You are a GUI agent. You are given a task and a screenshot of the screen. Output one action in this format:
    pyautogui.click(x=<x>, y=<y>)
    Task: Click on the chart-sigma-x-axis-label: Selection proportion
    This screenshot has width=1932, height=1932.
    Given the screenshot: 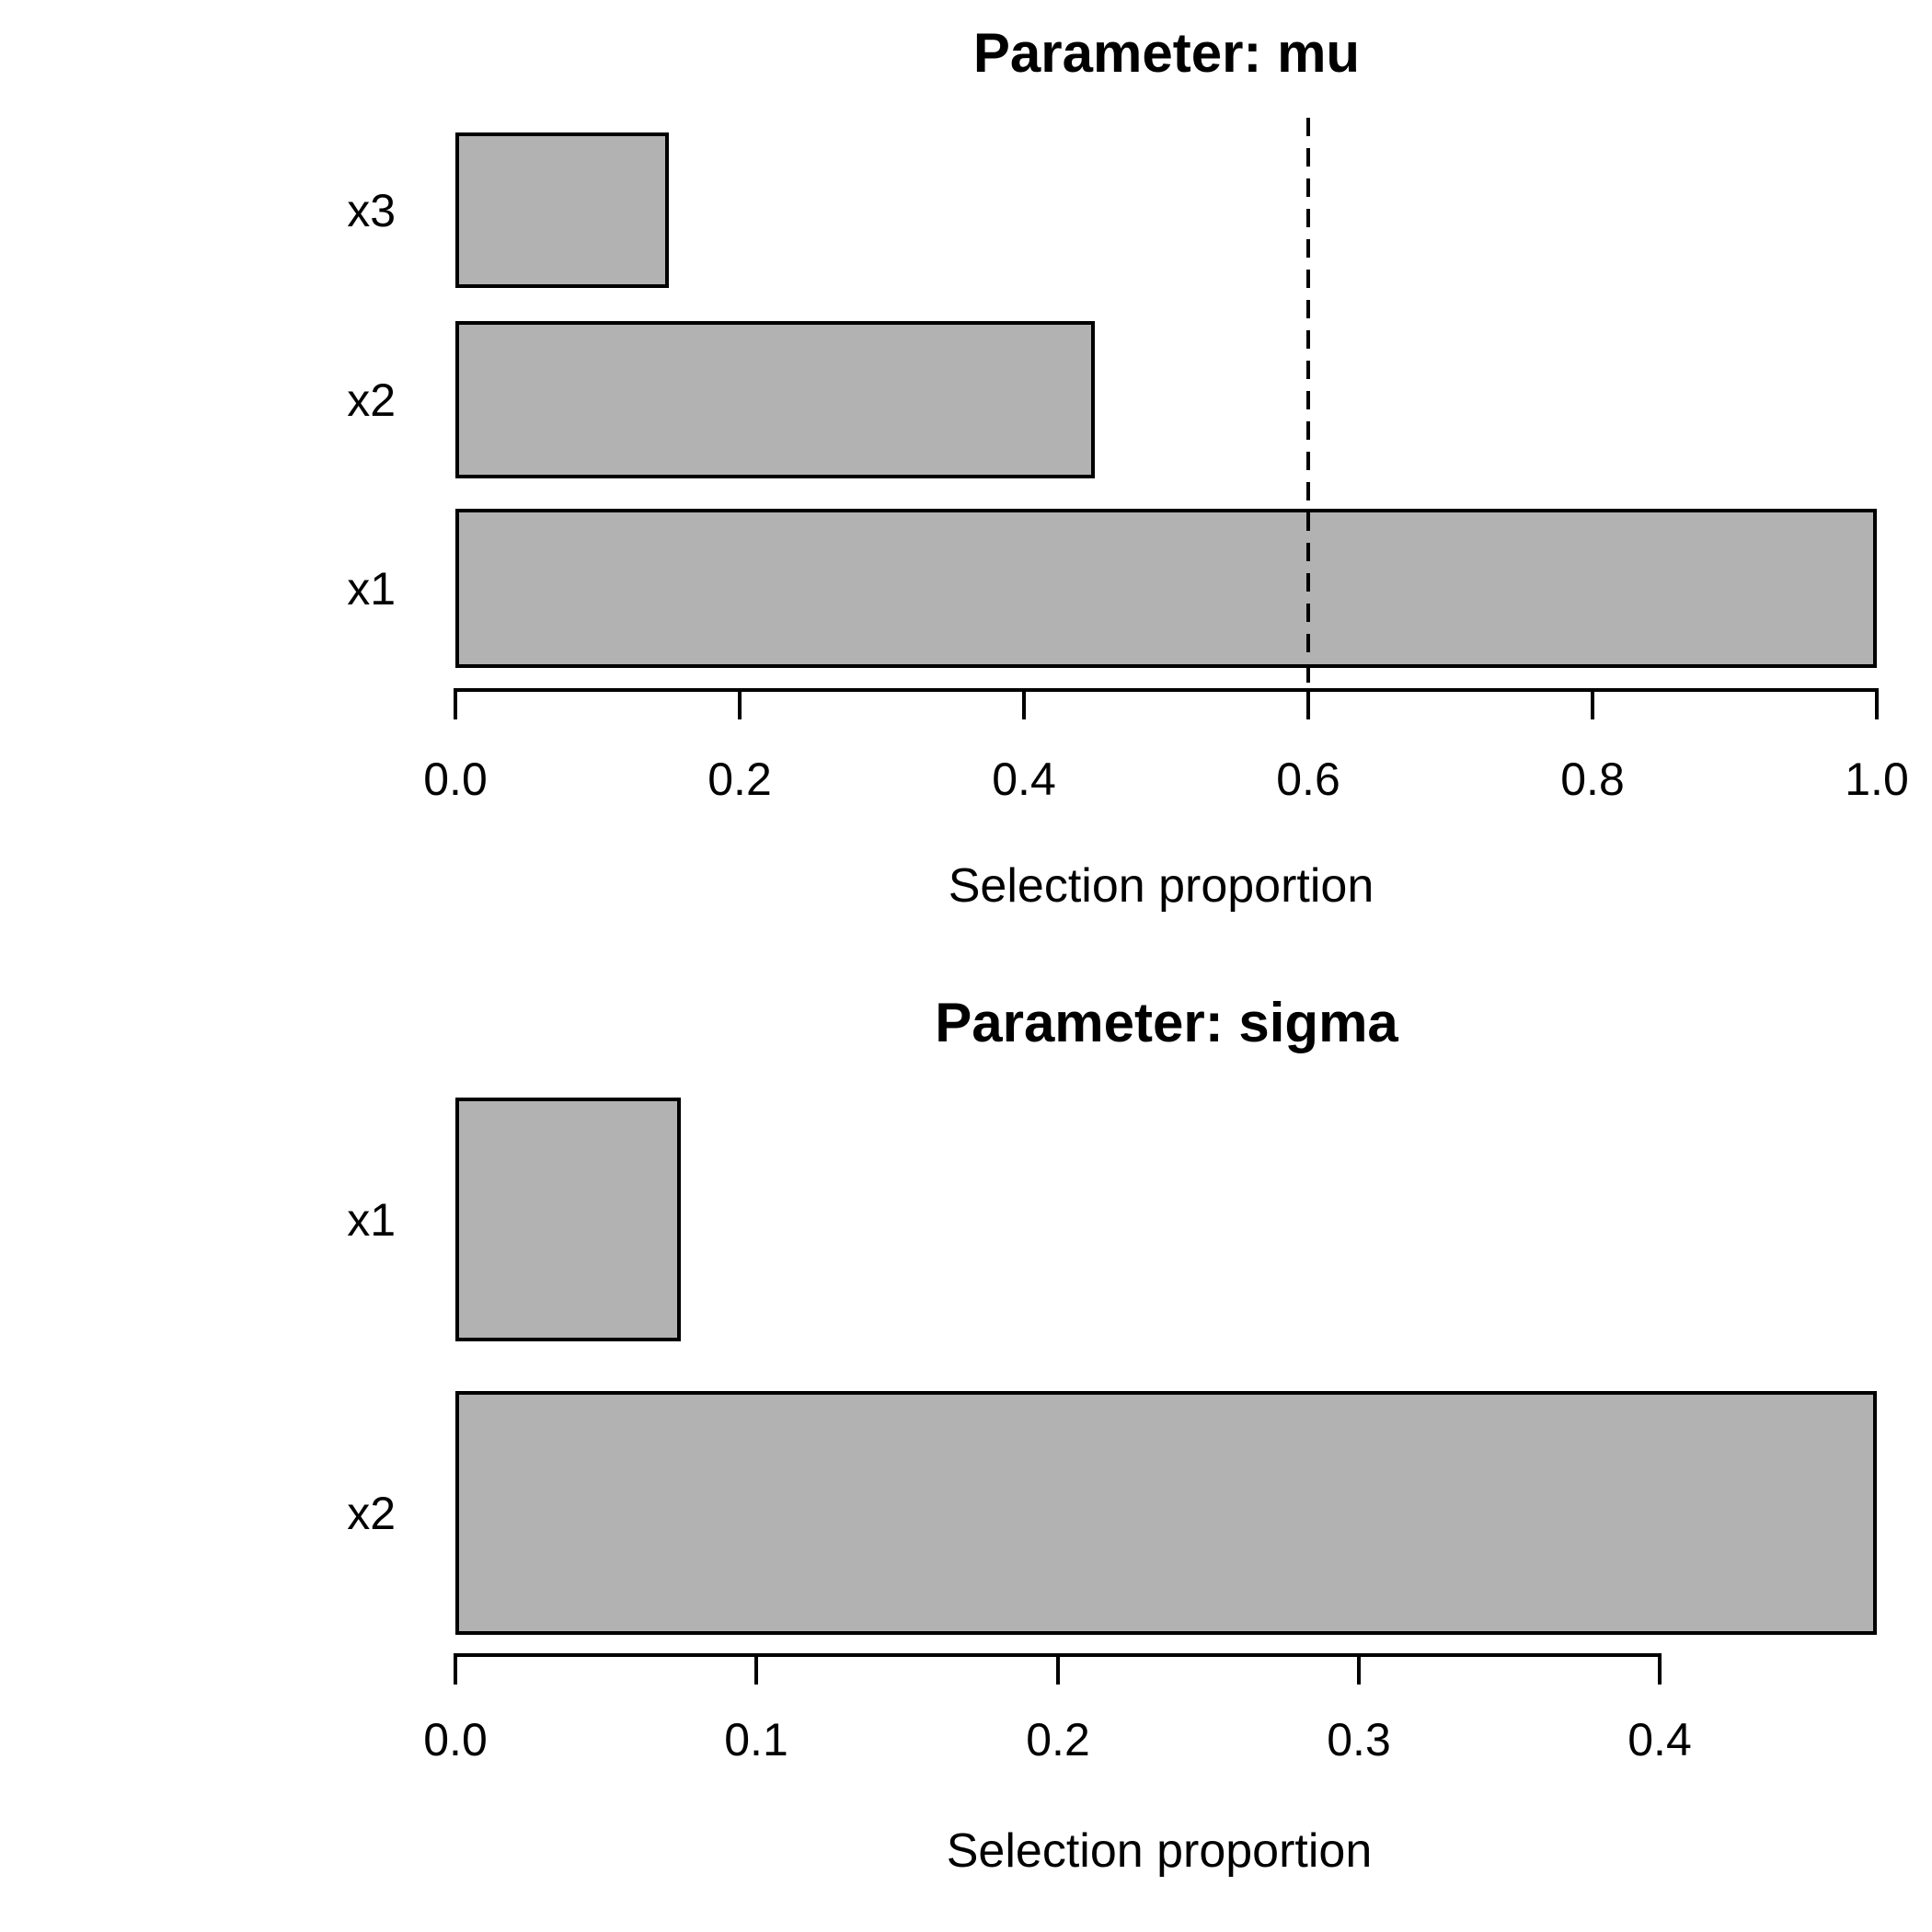 What is the action you would take?
    pyautogui.click(x=1159, y=1851)
    